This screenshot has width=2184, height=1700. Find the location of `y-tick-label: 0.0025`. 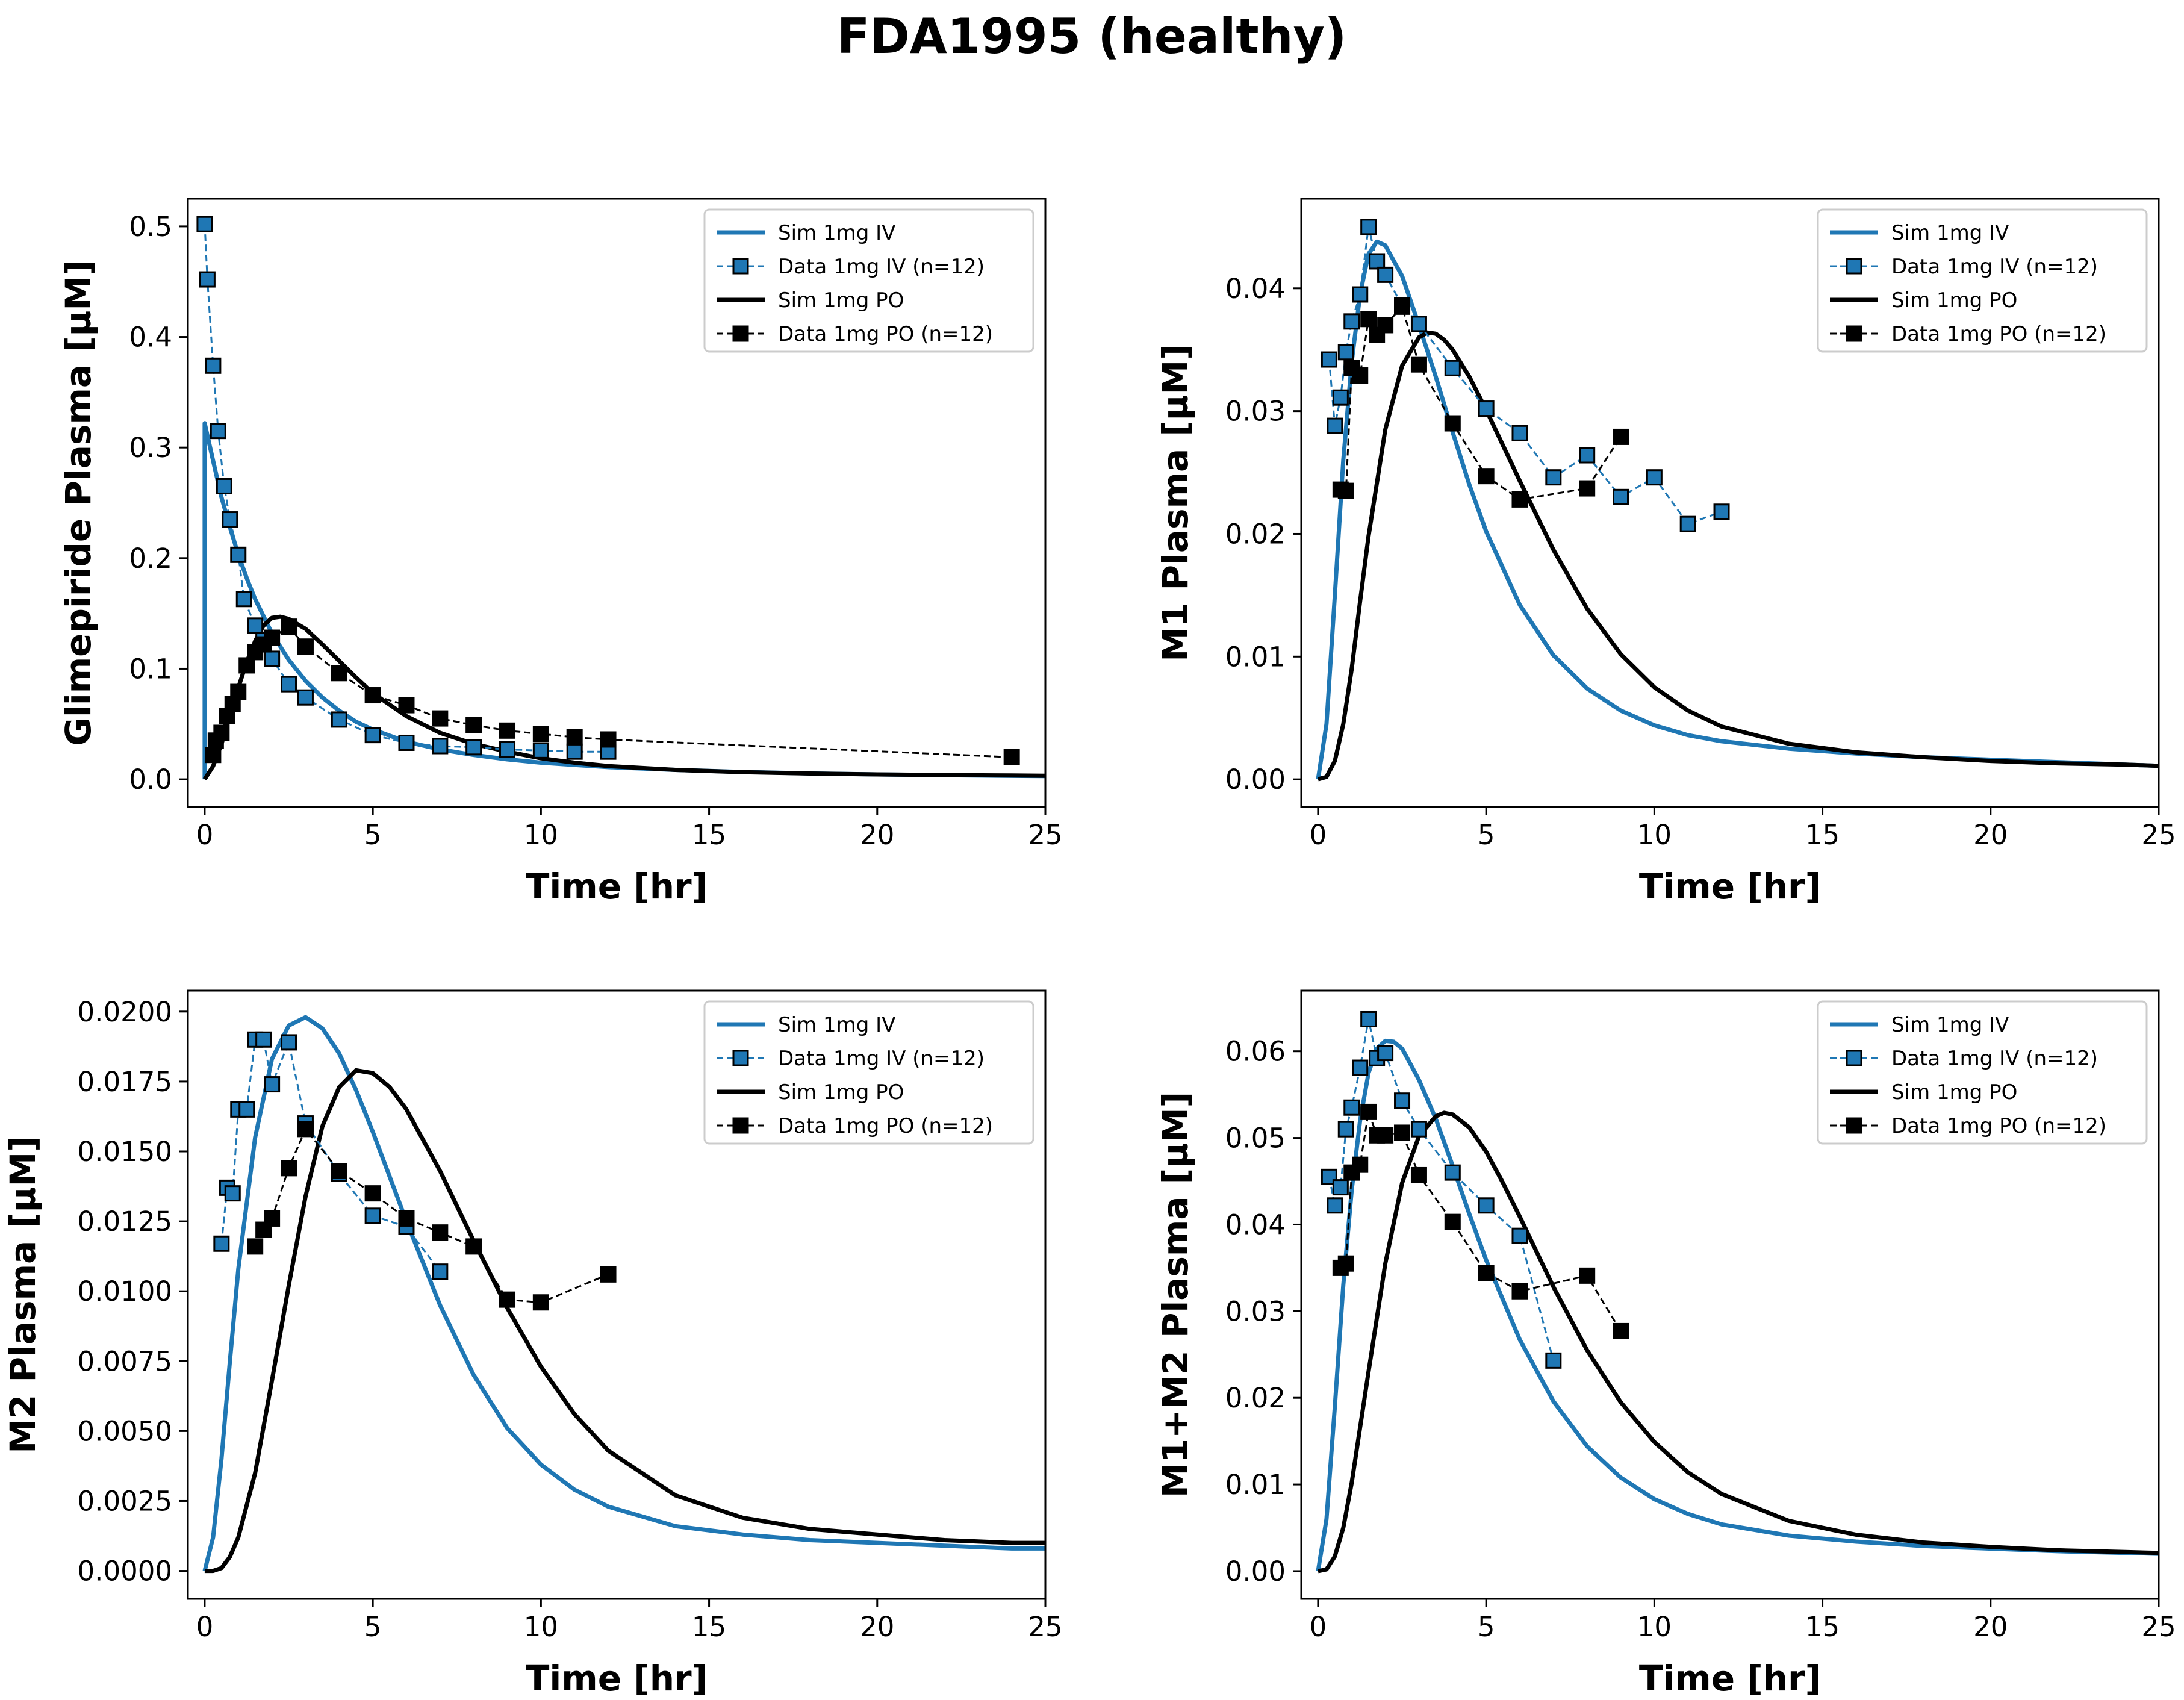

y-tick-label: 0.0025 is located at coordinates (125, 1501).